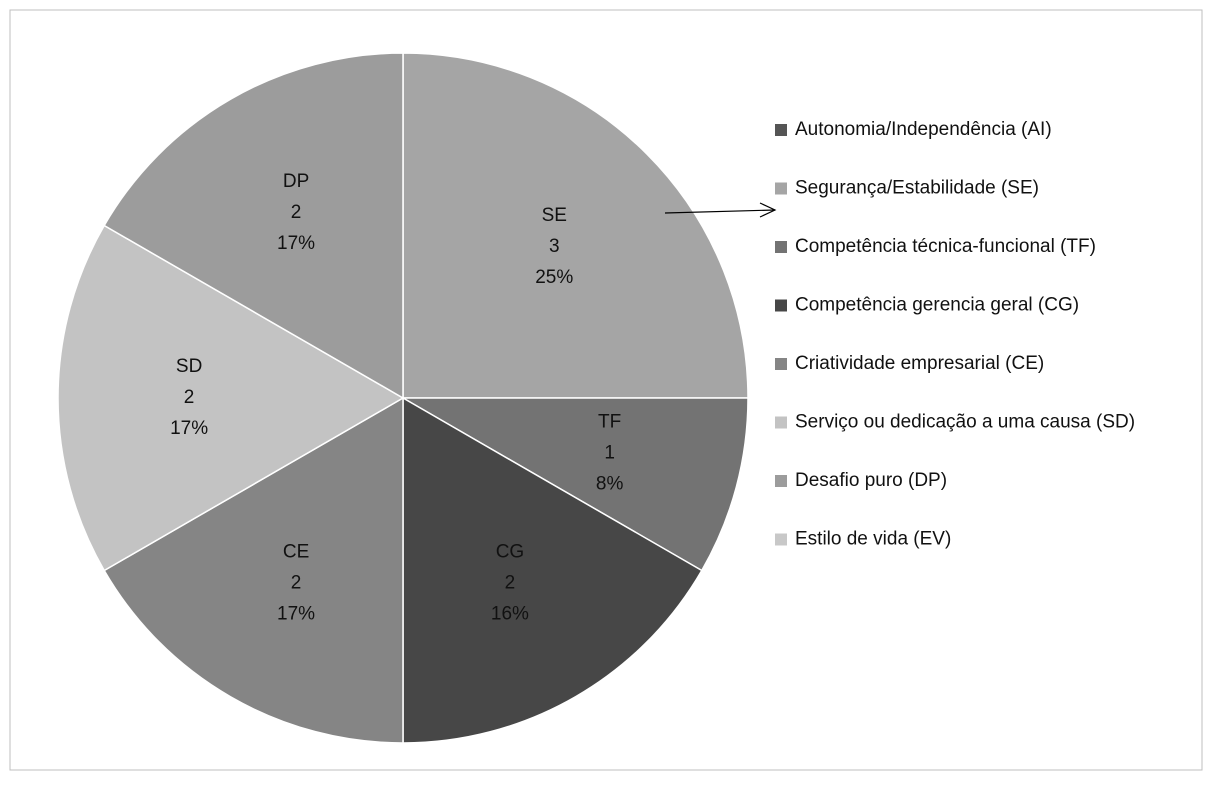 The image size is (1214, 785). Describe the element at coordinates (296, 181) in the screenshot. I see `slice-label: DP` at that location.